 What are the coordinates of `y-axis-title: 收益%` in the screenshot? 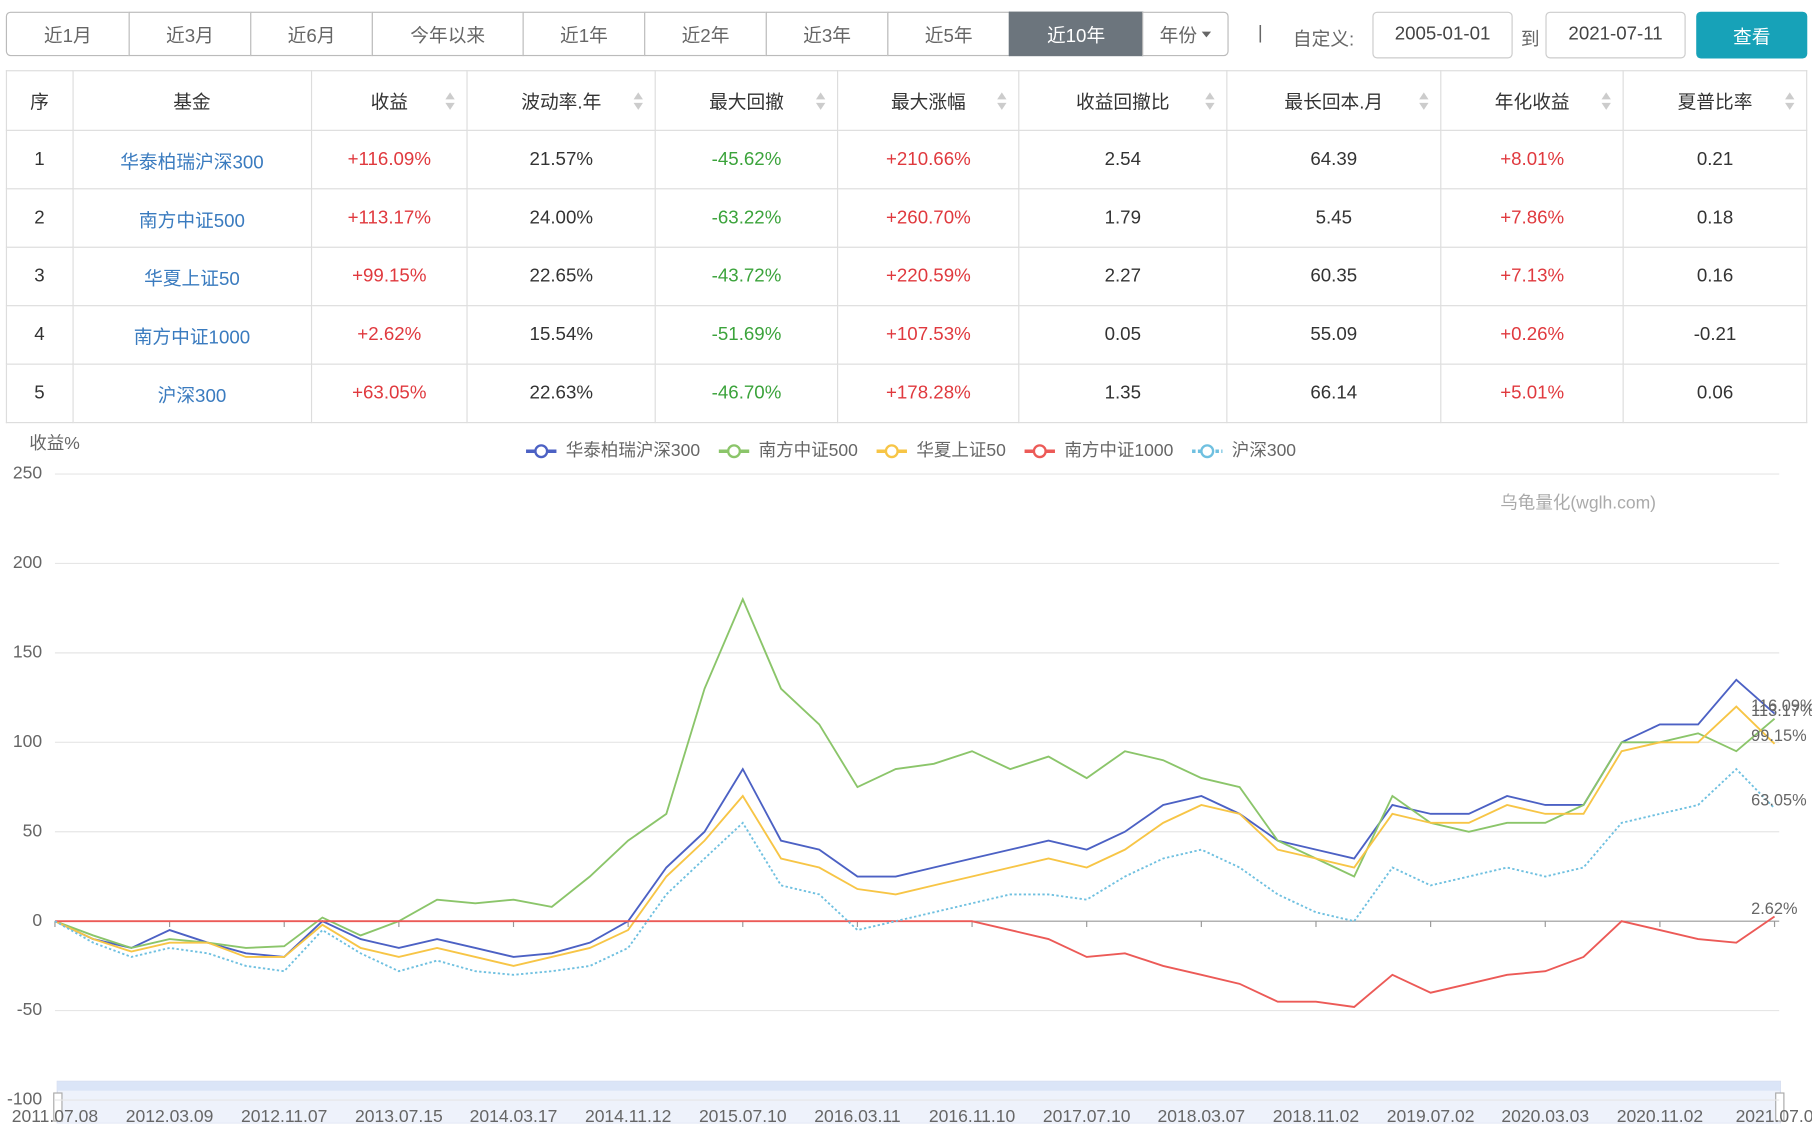 It's located at (54, 443).